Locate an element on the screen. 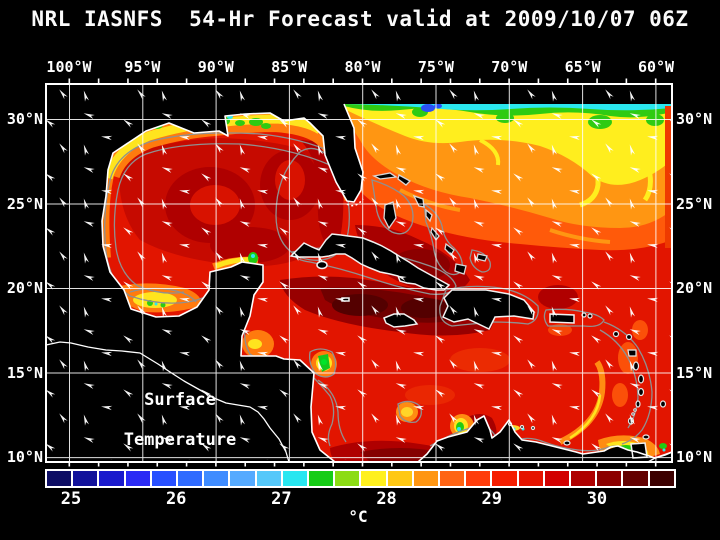 The height and width of the screenshot is (540, 720). overlay-label-surface: Surface is located at coordinates (180, 400).